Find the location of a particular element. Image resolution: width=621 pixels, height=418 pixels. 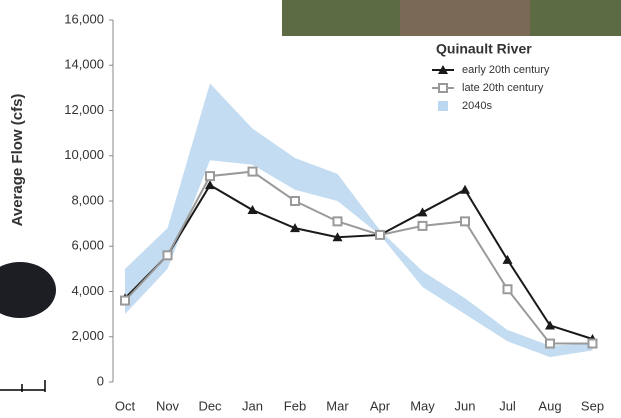

photo-trunk is located at coordinates (465, 18).